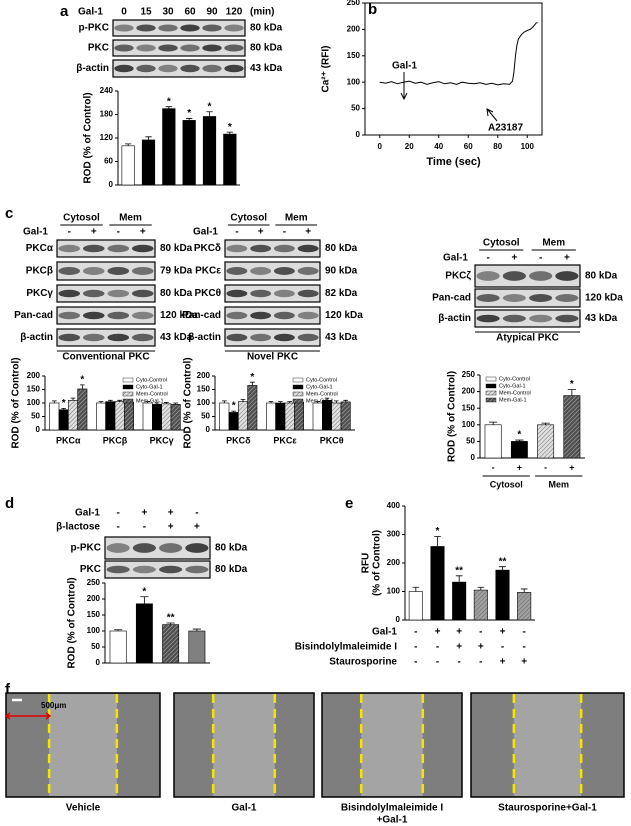  What do you see at coordinates (204, 337) in the screenshot?
I see `blot-label: β-actin` at bounding box center [204, 337].